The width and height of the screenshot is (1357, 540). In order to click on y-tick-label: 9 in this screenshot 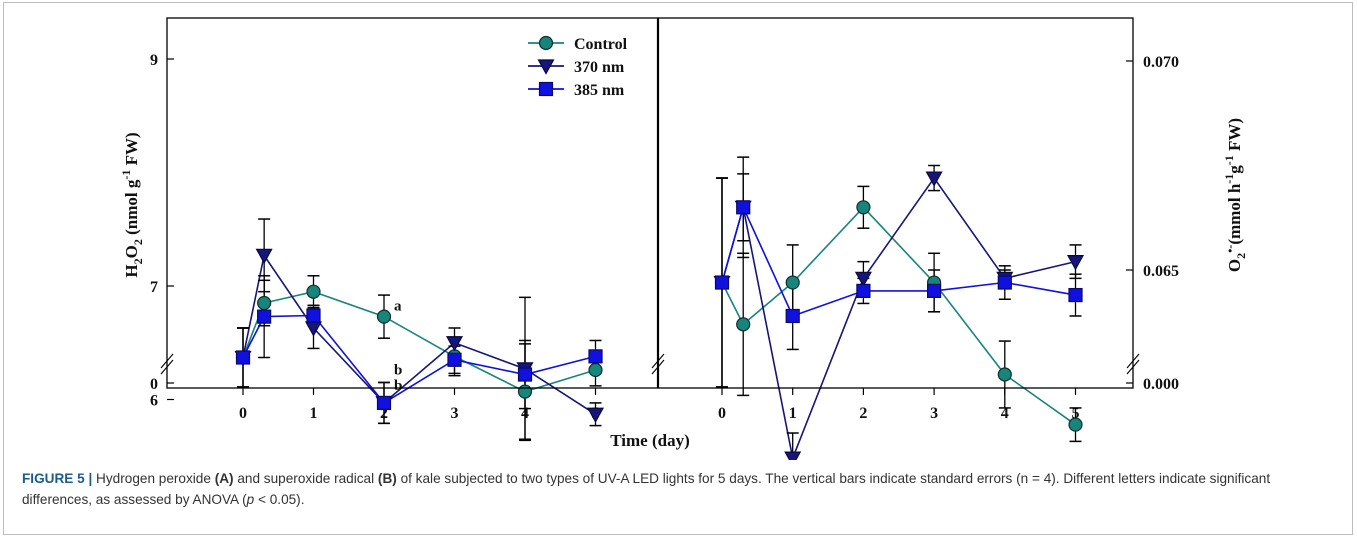, I will do `click(154, 60)`.